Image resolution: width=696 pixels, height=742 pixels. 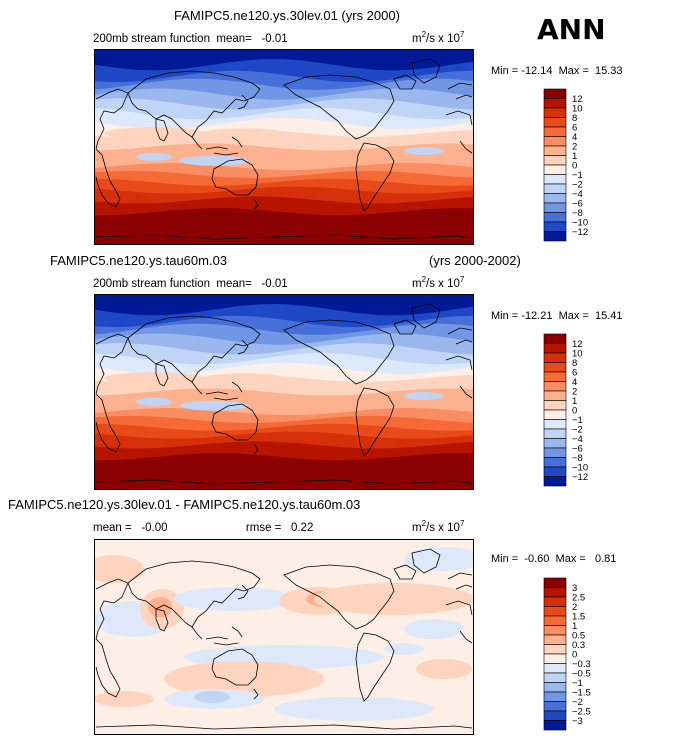 What do you see at coordinates (139, 260) in the screenshot?
I see `panel2-title: FAMIPC5.ne120.ys.tau60m.03` at bounding box center [139, 260].